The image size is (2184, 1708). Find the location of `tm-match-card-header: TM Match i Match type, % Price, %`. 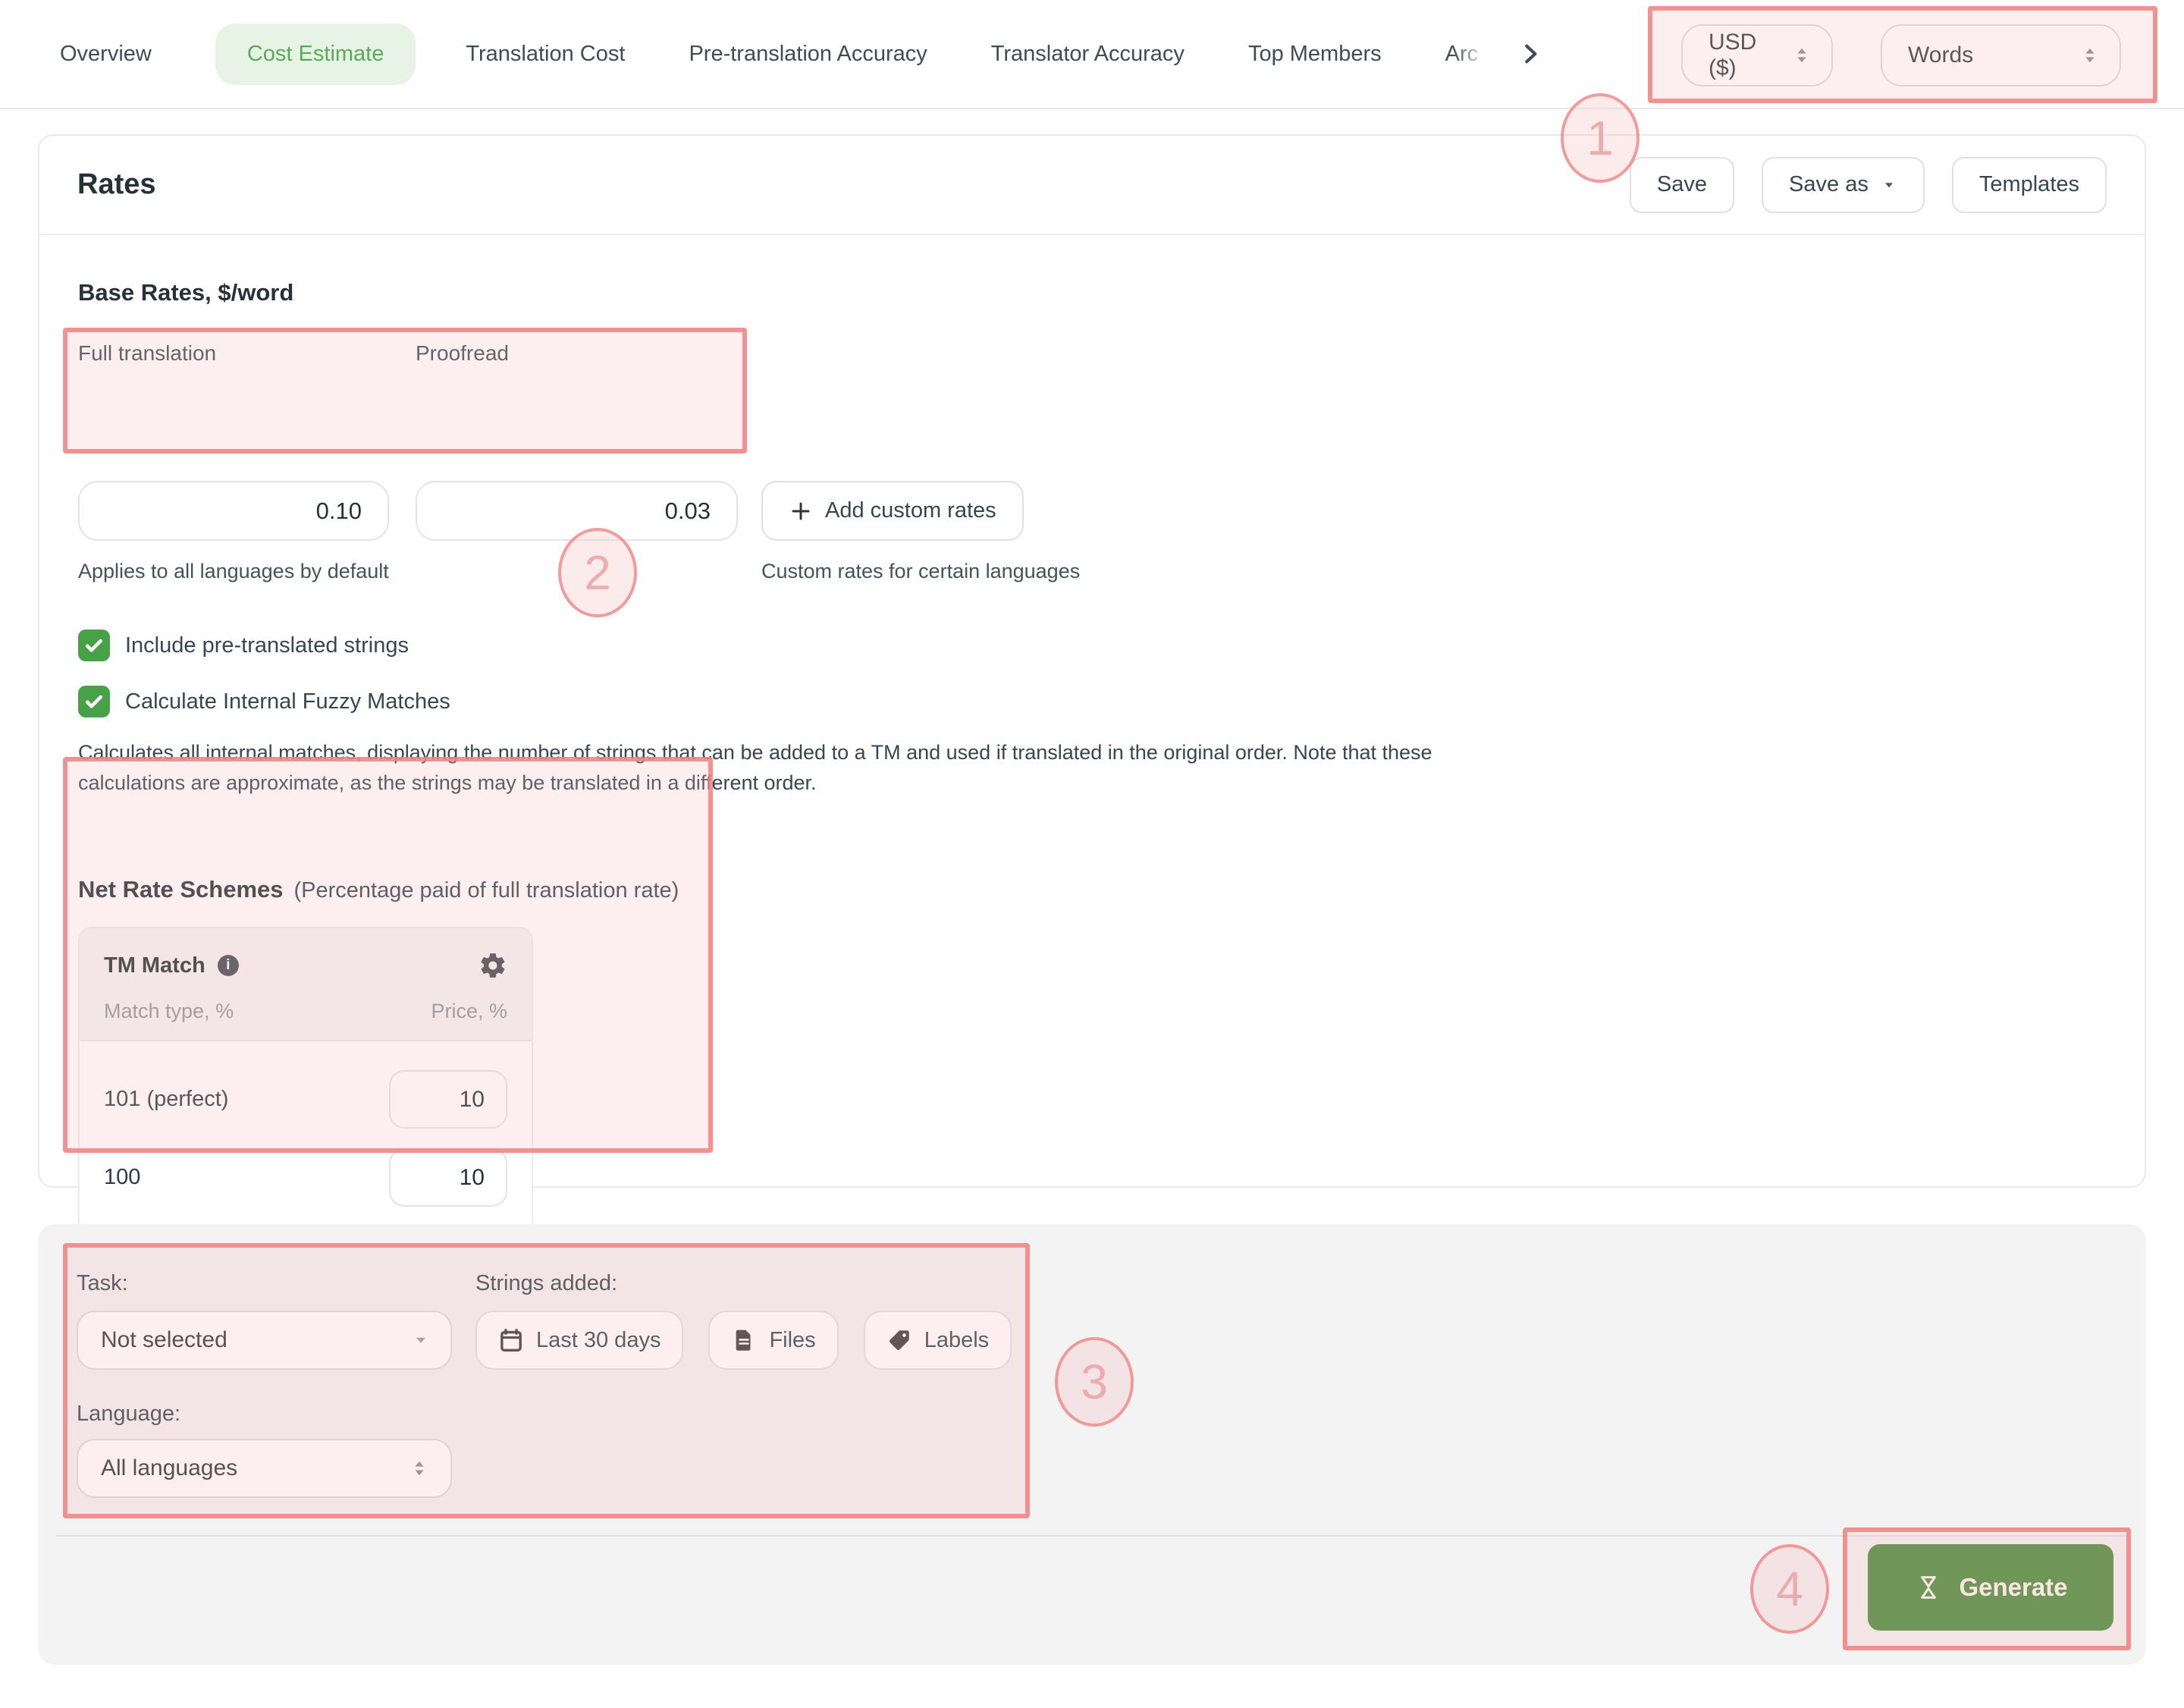

tm-match-card-header: TM Match i Match type, % Price, % is located at coordinates (306, 984).